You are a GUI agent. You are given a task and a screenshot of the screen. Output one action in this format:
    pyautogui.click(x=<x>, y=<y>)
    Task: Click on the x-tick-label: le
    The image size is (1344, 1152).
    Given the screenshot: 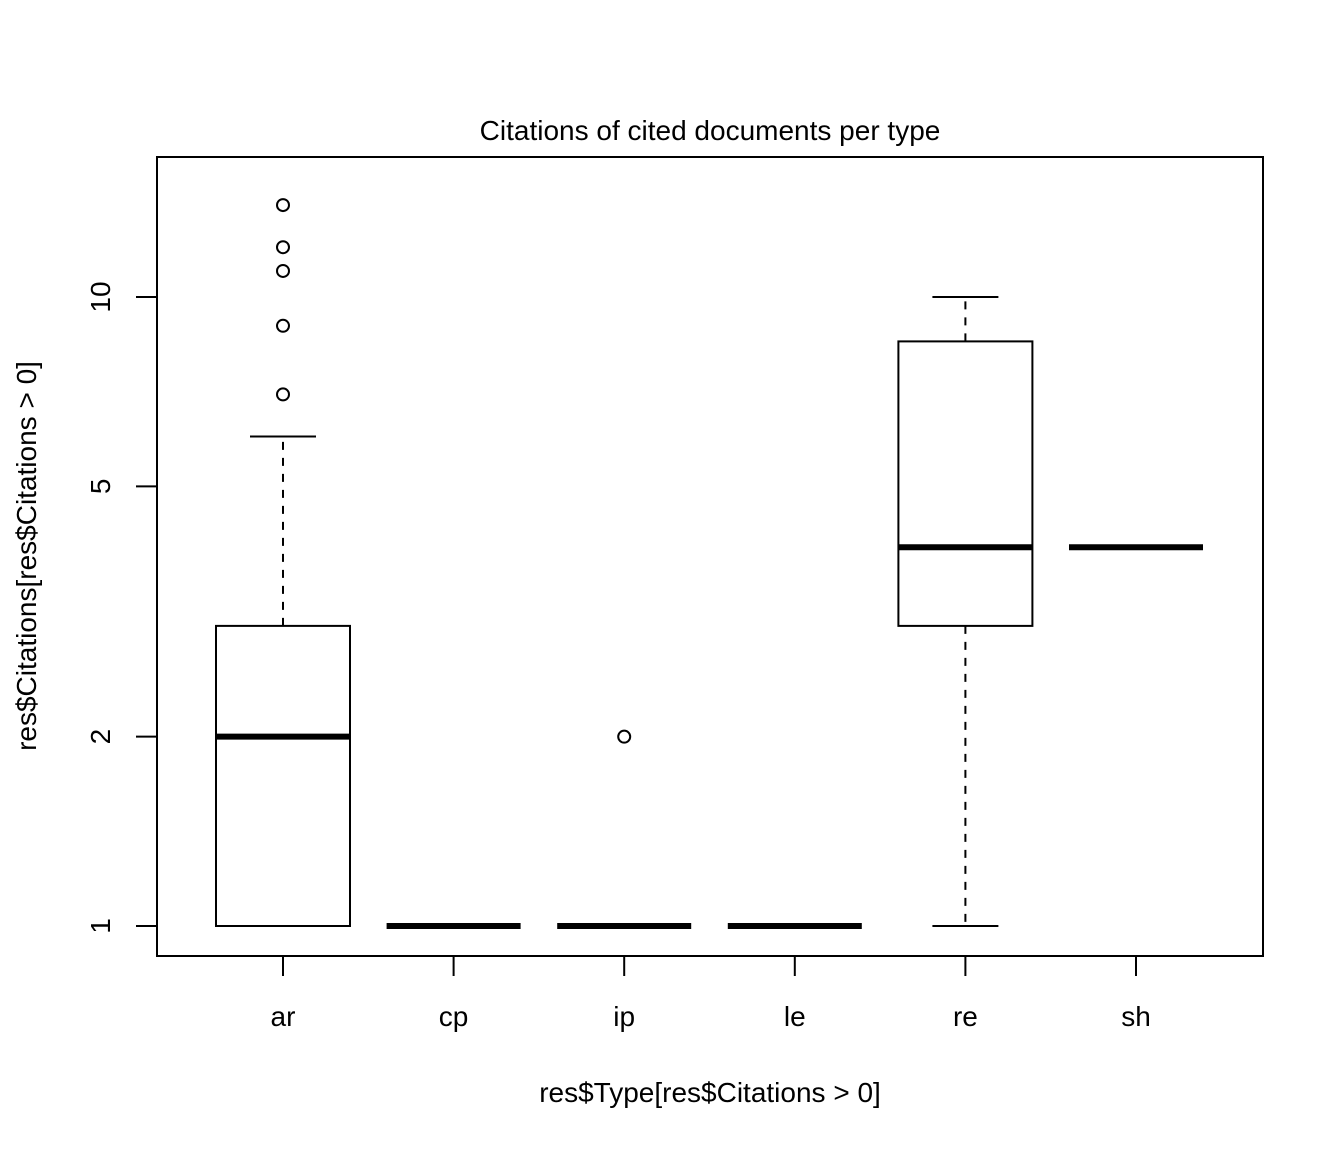 What is the action you would take?
    pyautogui.click(x=795, y=1016)
    